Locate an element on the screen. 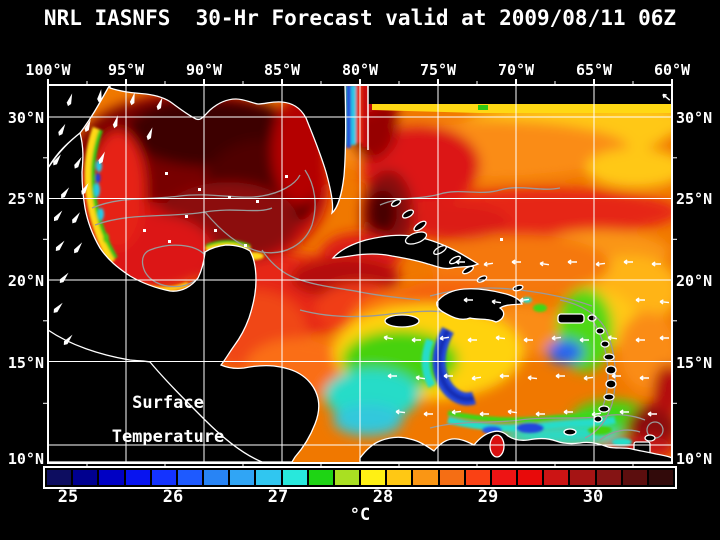 This screenshot has width=720, height=540. lat-label-left-20n: 20°N is located at coordinates (25, 281).